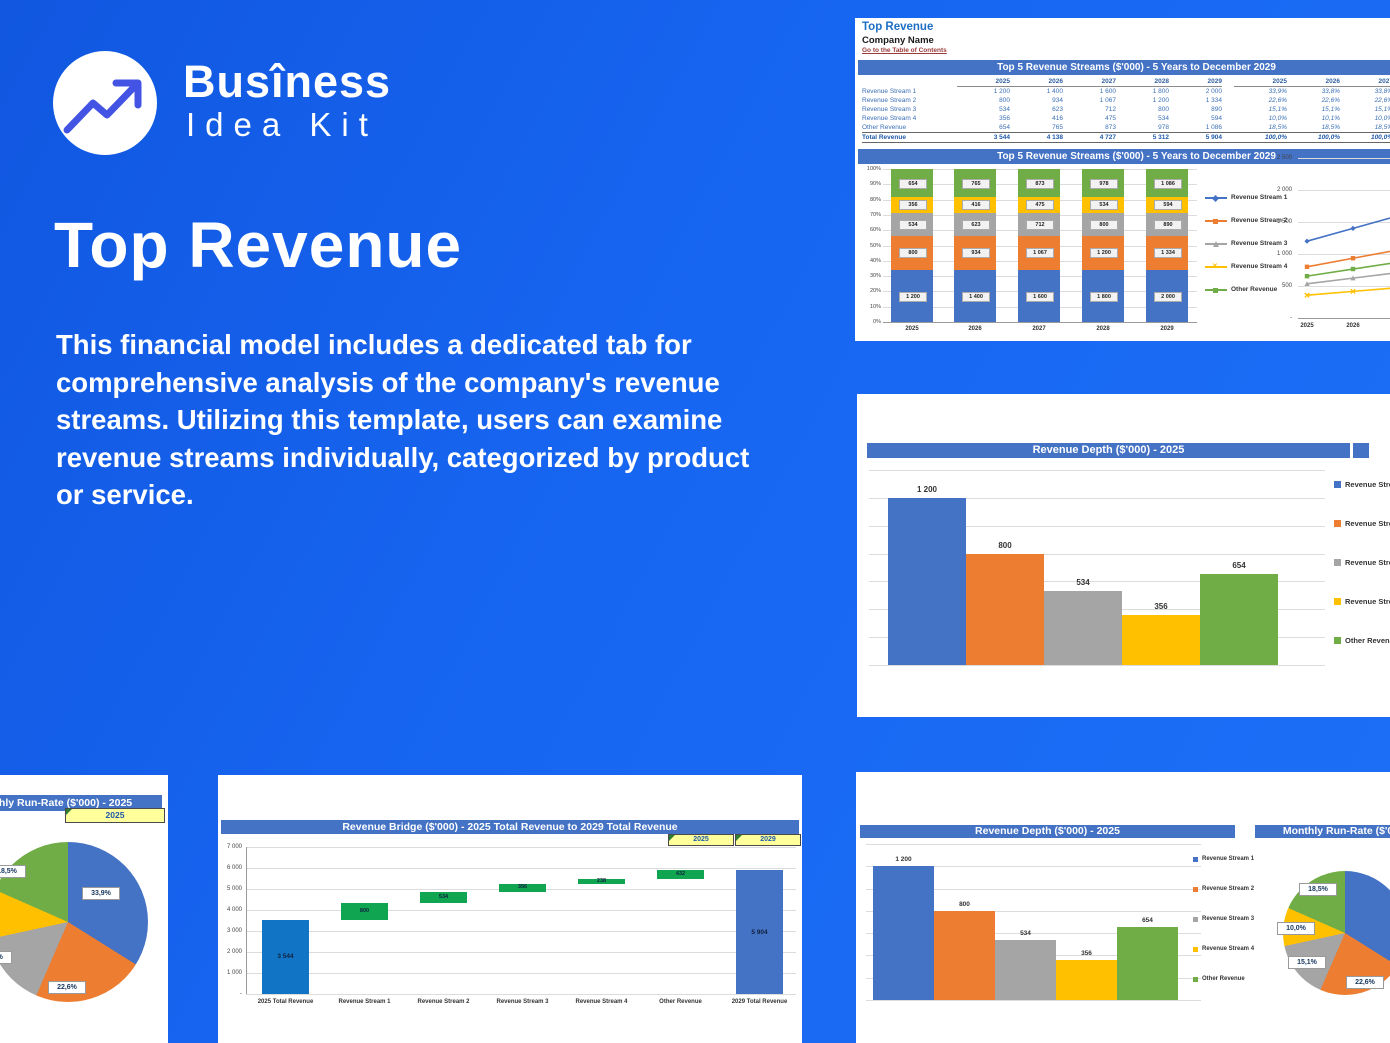 The width and height of the screenshot is (1390, 1043). I want to click on bar-green, so click(1147, 963).